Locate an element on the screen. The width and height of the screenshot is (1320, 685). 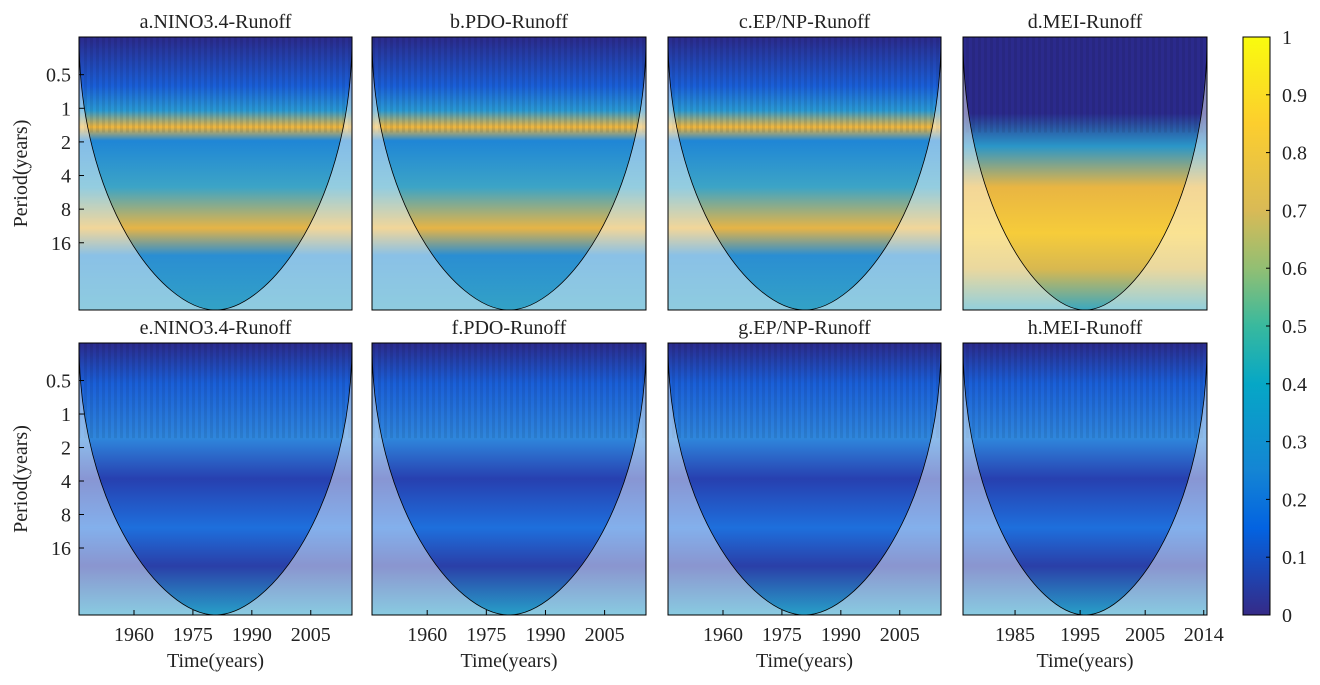
colorbar is located at coordinates (1256, 326).